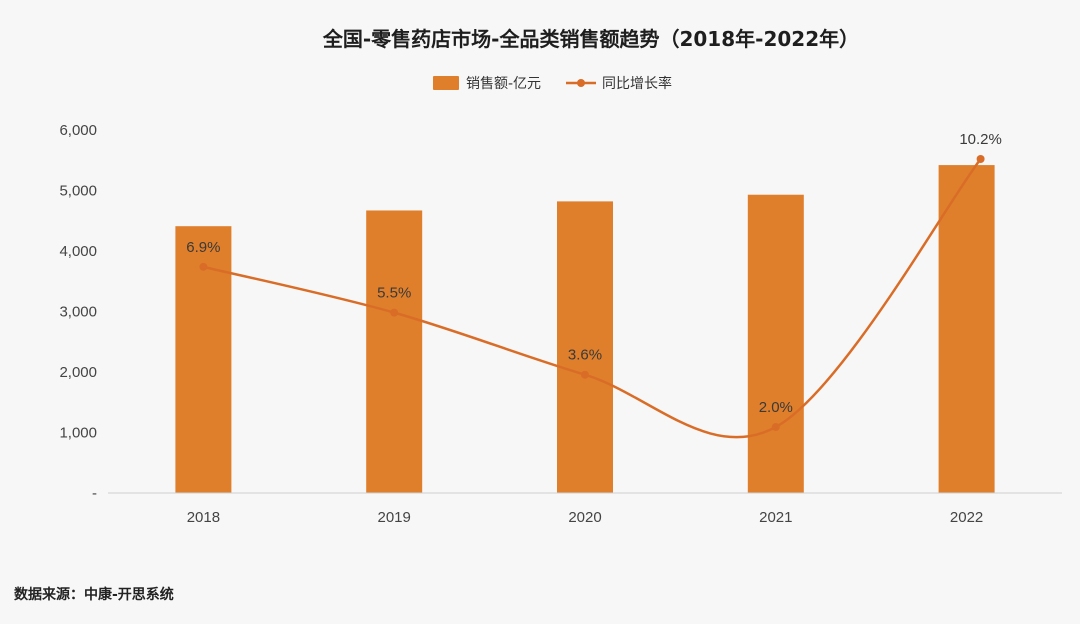  What do you see at coordinates (552, 83) in the screenshot?
I see `legend: 销售额-亿元 同比增长率` at bounding box center [552, 83].